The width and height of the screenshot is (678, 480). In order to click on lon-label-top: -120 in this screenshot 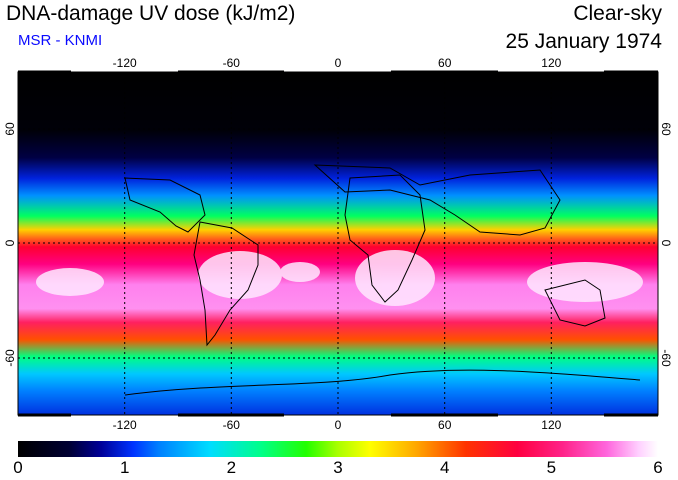, I will do `click(125, 63)`.